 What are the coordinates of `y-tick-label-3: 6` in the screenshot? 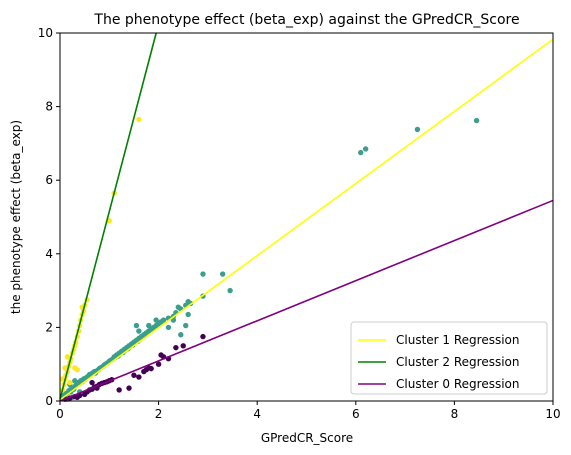 It's located at (49, 180).